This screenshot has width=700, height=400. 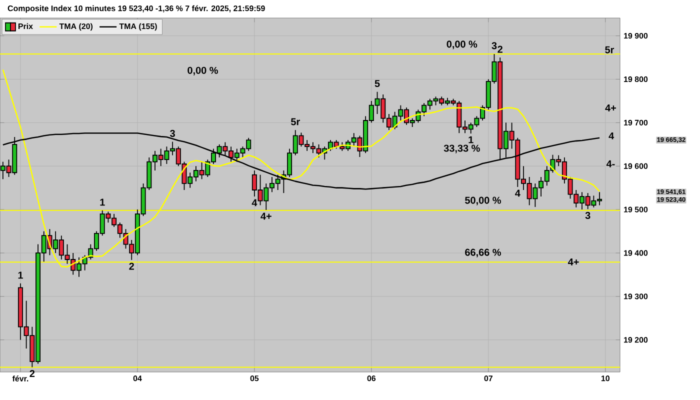 What do you see at coordinates (610, 164) in the screenshot?
I see `annotation: 4-` at bounding box center [610, 164].